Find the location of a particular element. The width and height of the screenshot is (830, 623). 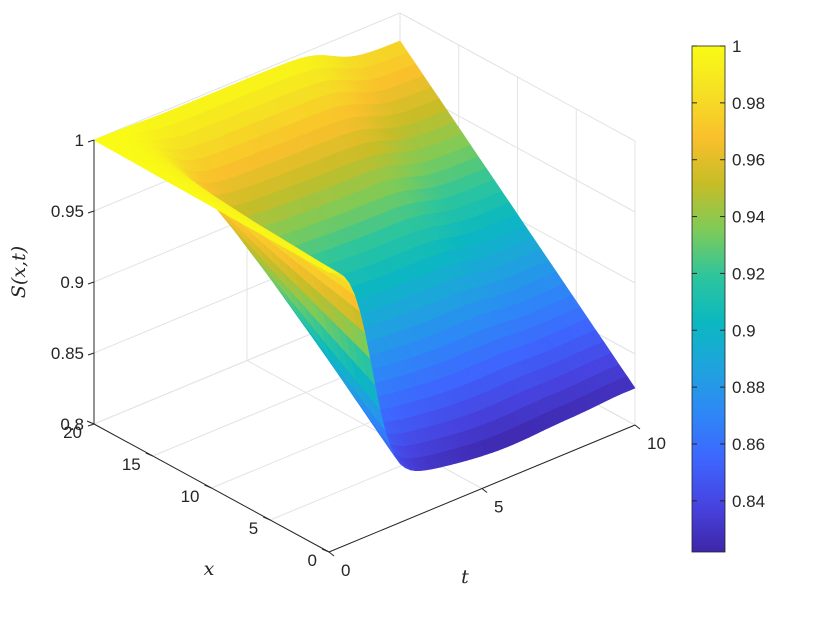

colorbar-tick-label: 0.96 is located at coordinates (748, 160).